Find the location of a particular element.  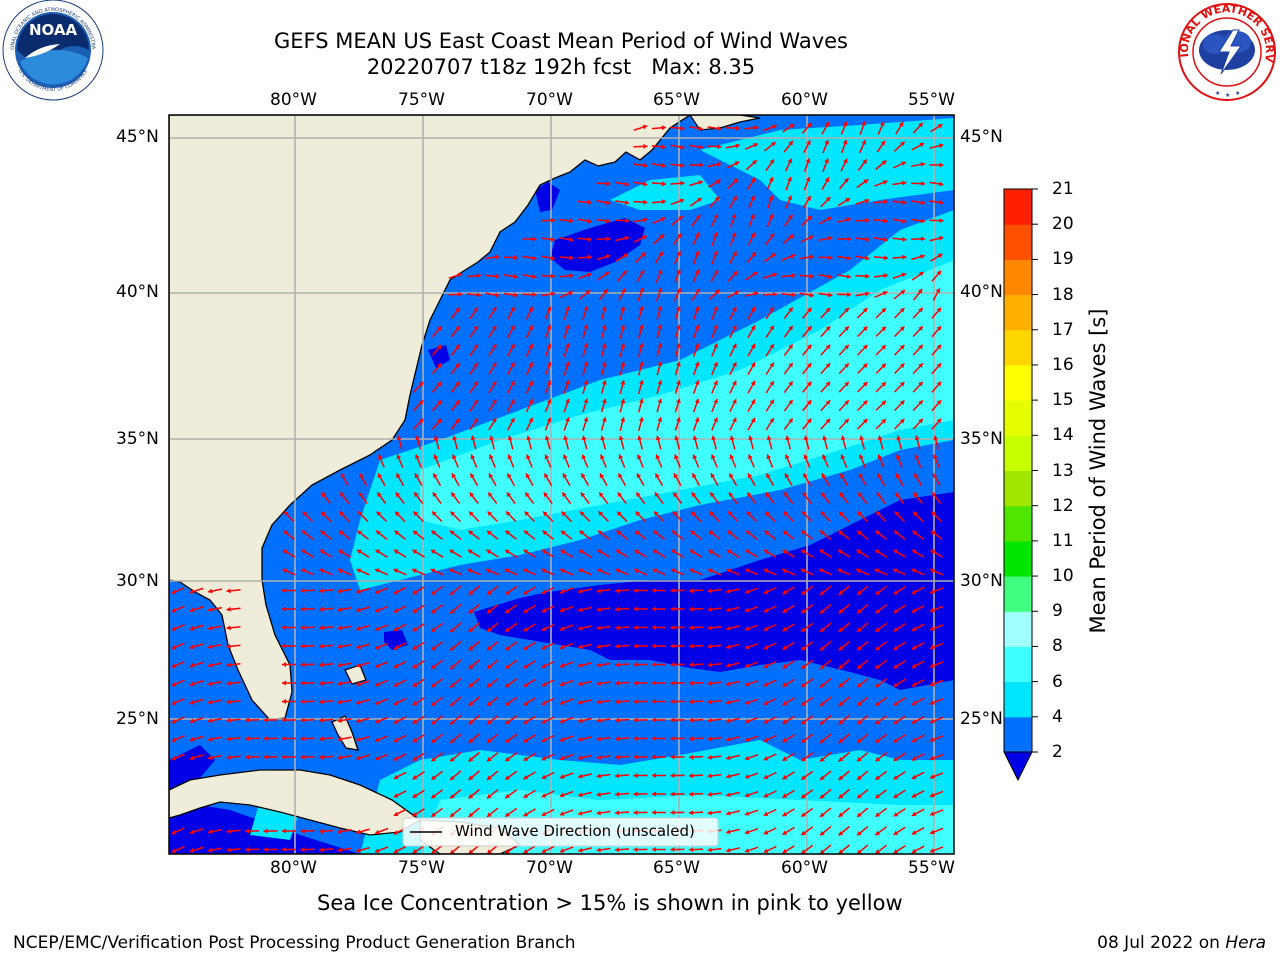

colorbar-segment is located at coordinates (1018, 207).